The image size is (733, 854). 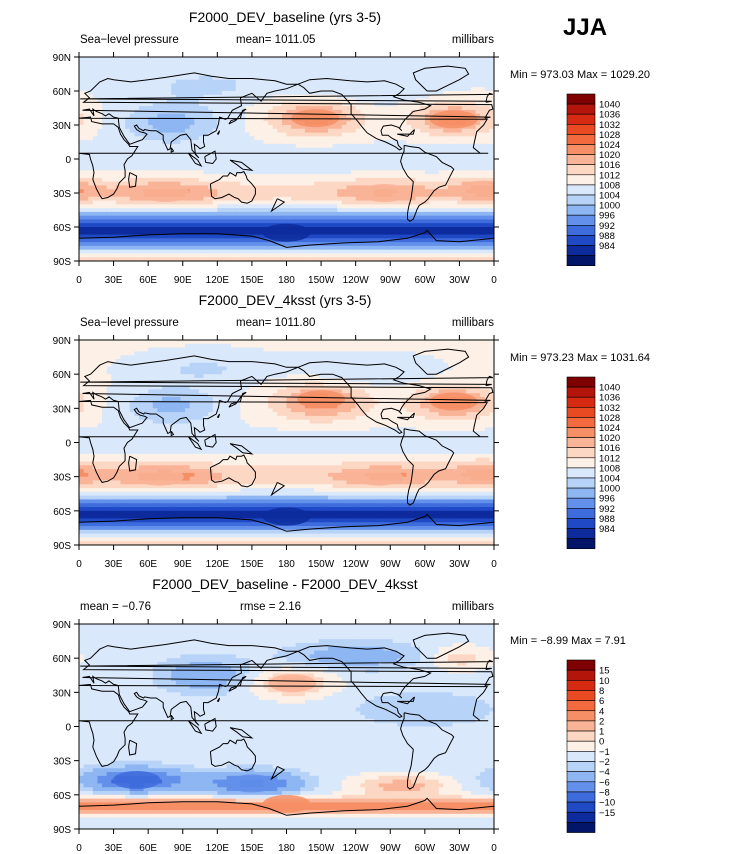 I want to click on colorbar-label: 1040, so click(x=609, y=105).